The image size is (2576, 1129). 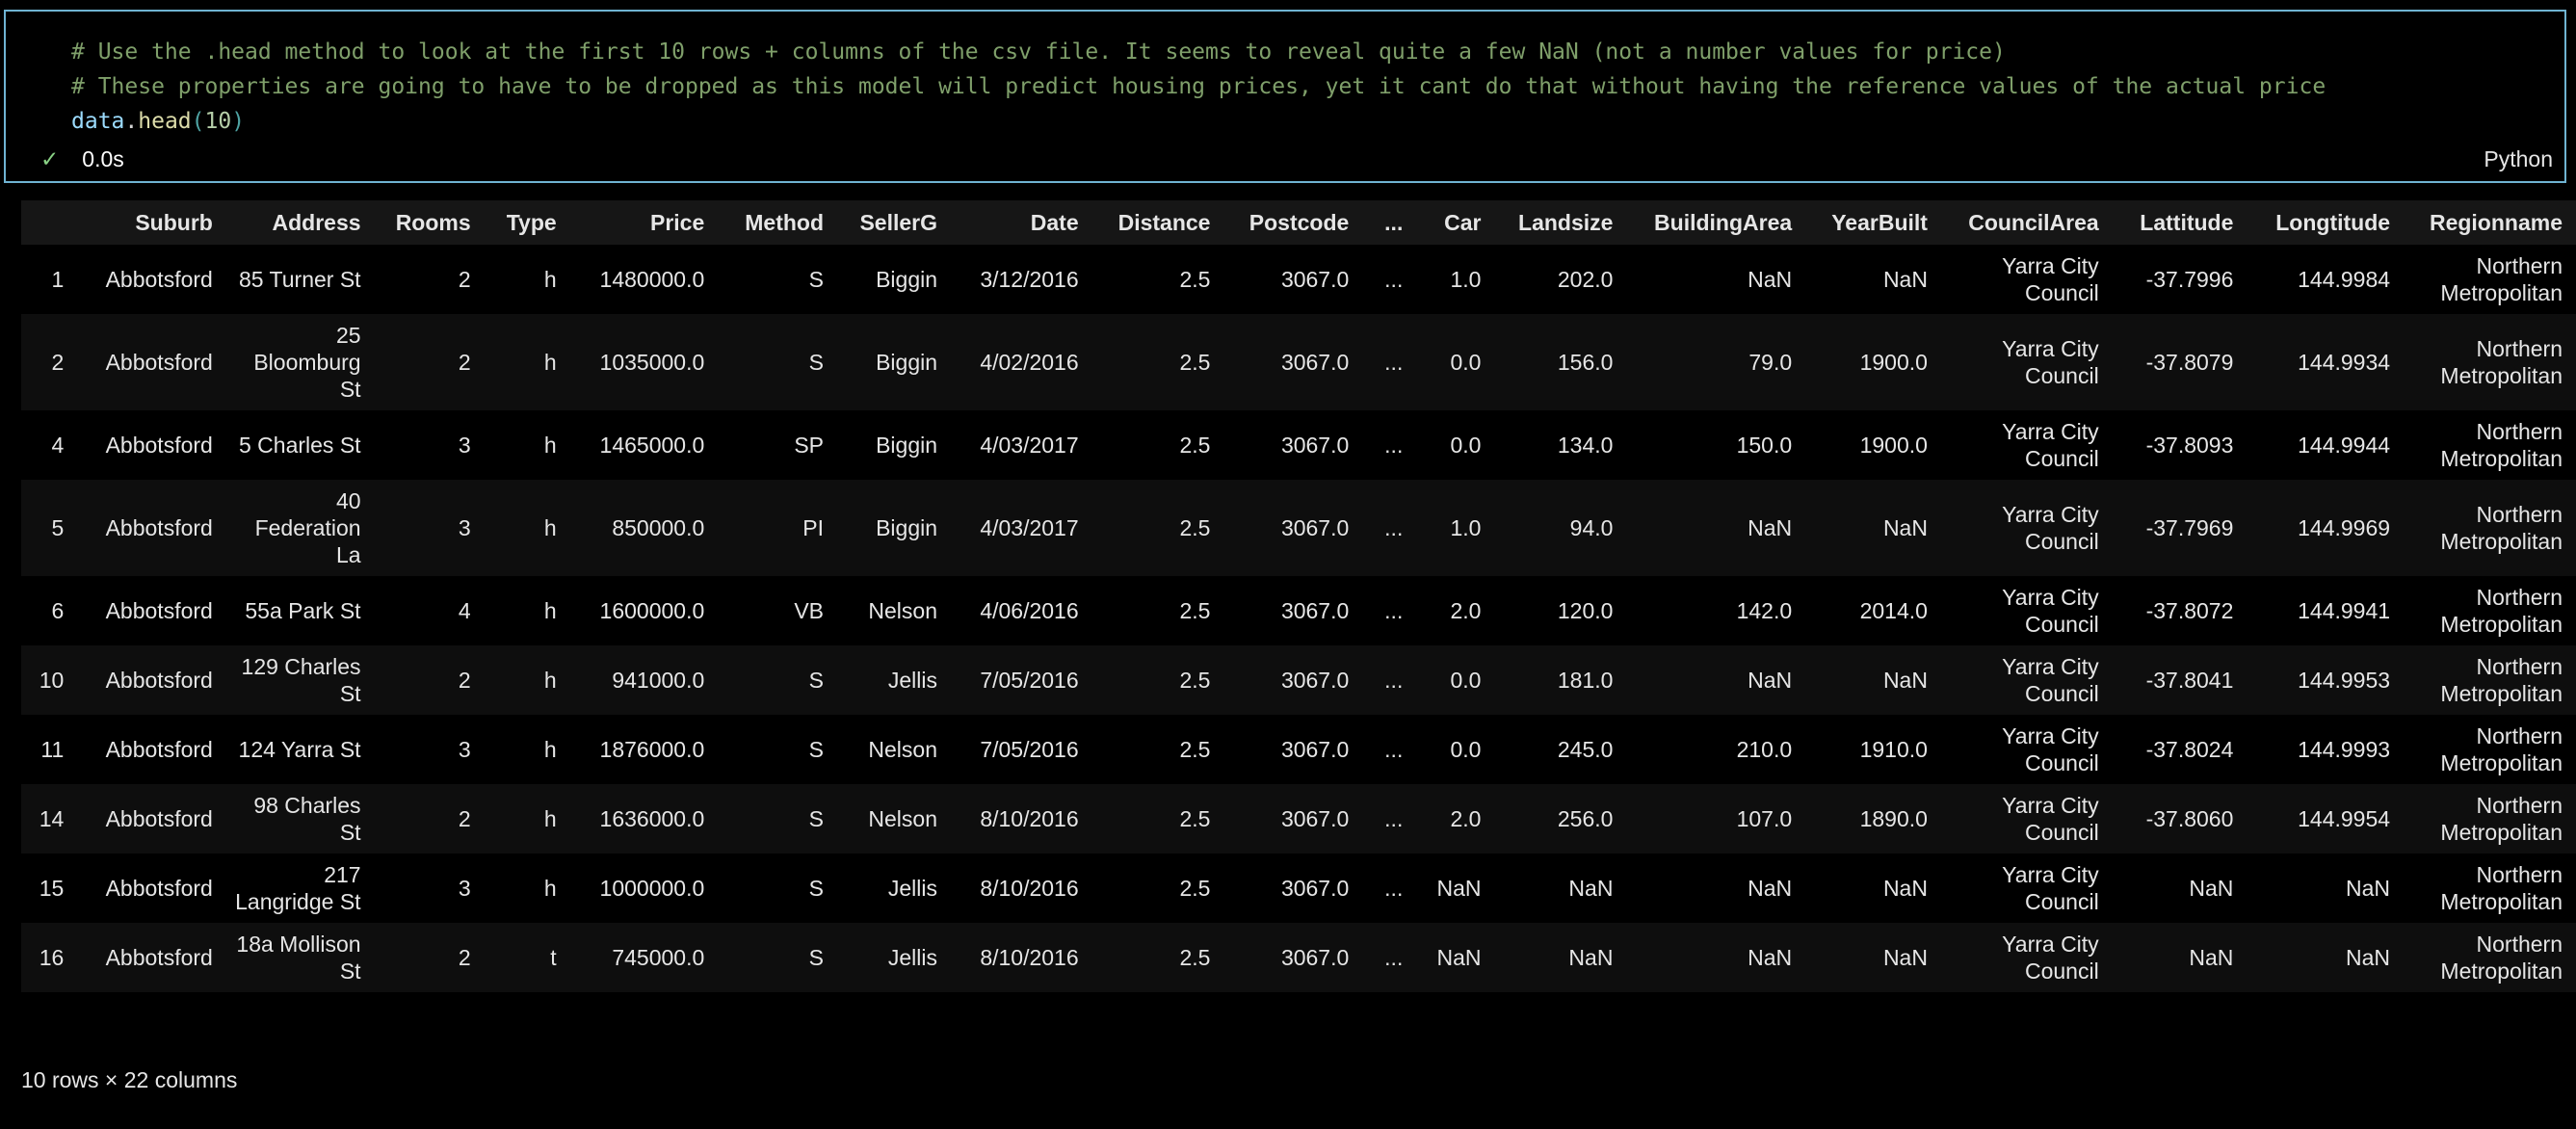 What do you see at coordinates (554, 957) in the screenshot?
I see `table-cell: t` at bounding box center [554, 957].